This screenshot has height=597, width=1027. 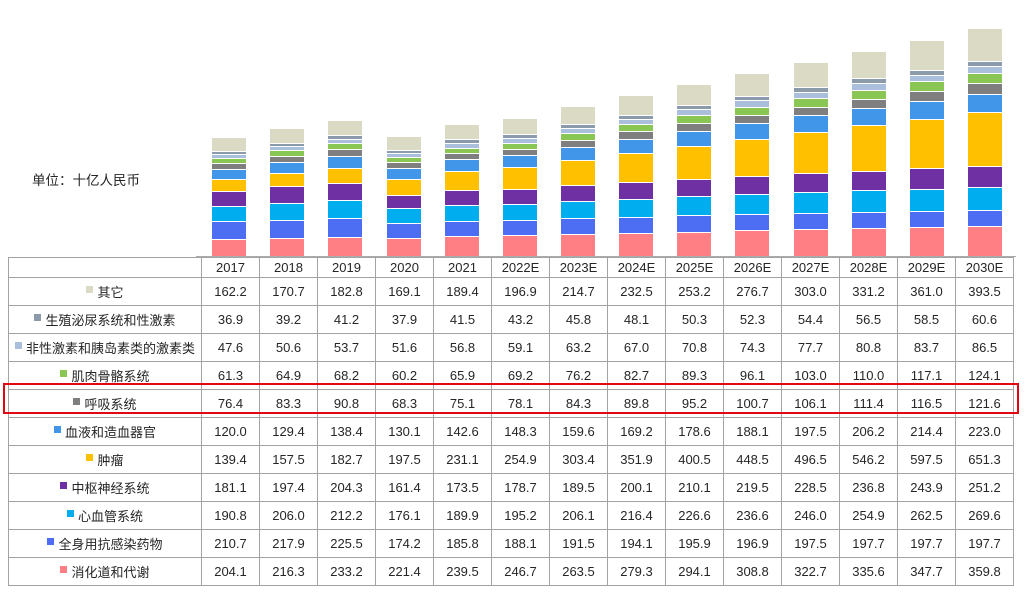 What do you see at coordinates (868, 291) in the screenshot?
I see `value-cell: 331.2` at bounding box center [868, 291].